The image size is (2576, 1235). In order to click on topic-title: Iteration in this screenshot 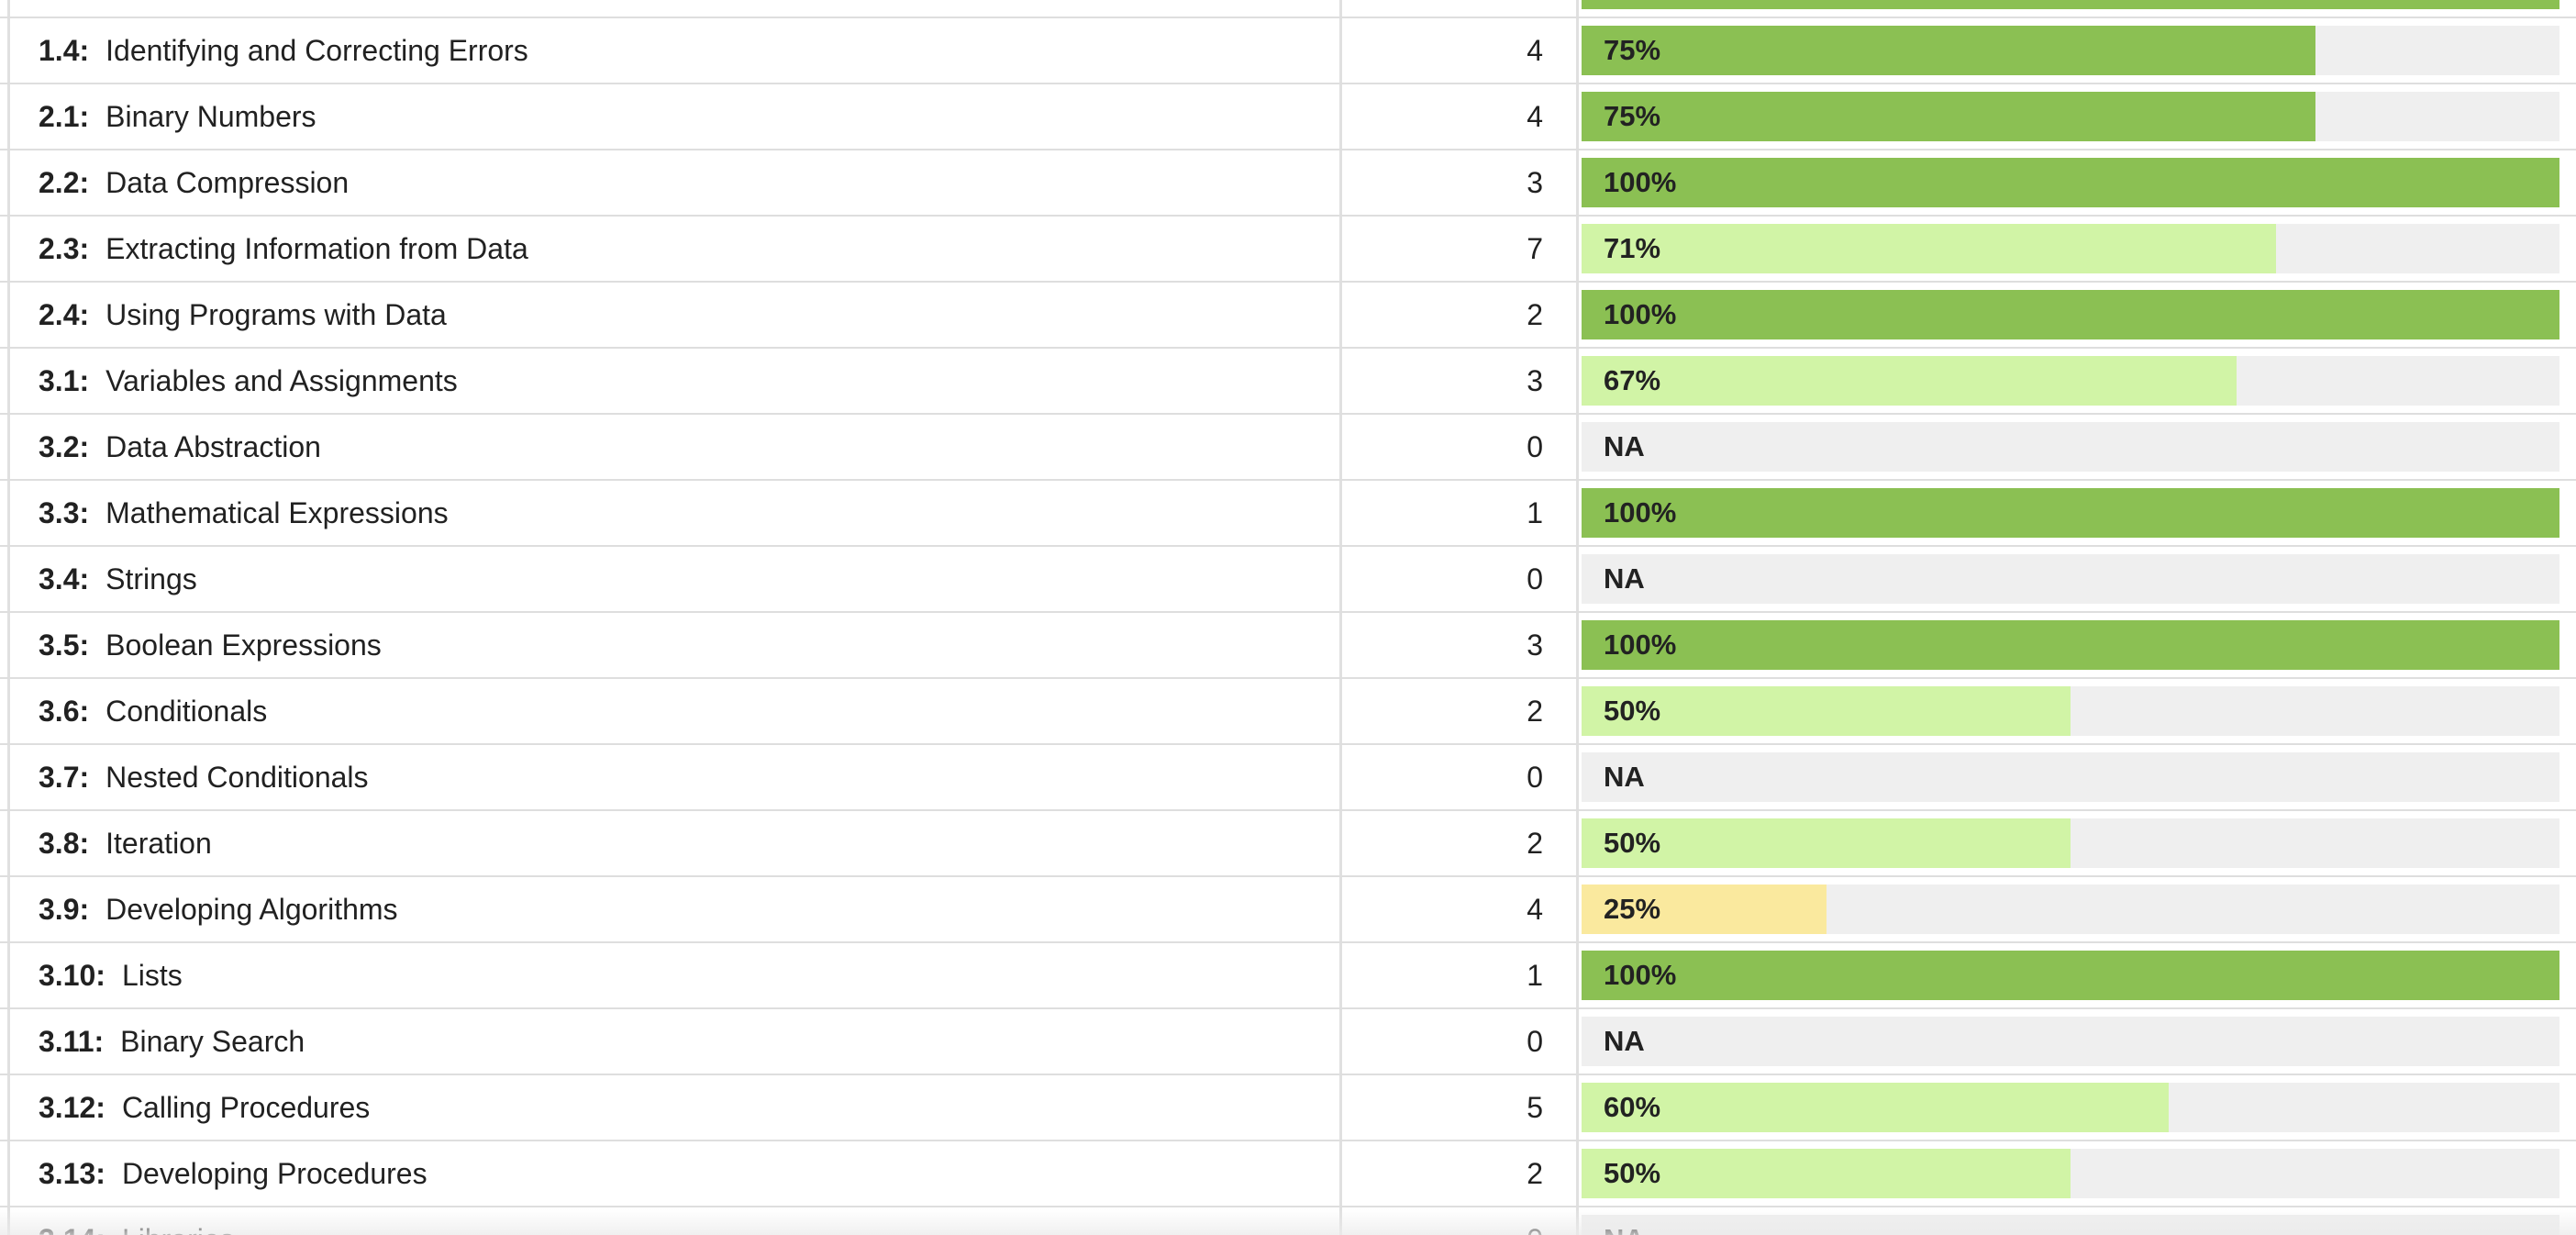, I will do `click(158, 843)`.